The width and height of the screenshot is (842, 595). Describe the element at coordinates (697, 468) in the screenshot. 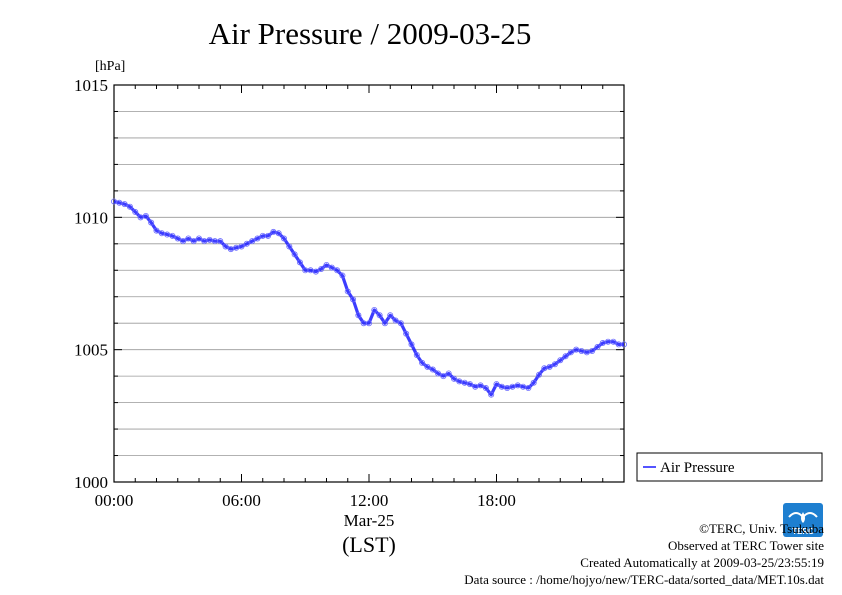

I see `legend-label: Air Pressure` at that location.